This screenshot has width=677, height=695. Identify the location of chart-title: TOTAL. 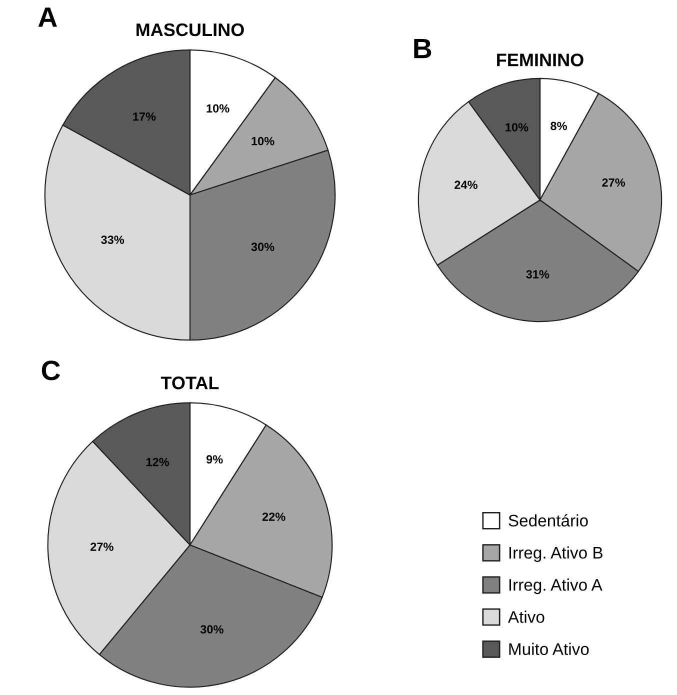
(189, 383).